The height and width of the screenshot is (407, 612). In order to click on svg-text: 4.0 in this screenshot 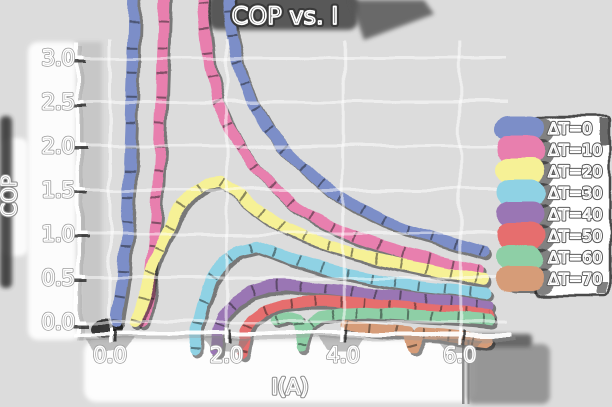, I will do `click(342, 355)`.